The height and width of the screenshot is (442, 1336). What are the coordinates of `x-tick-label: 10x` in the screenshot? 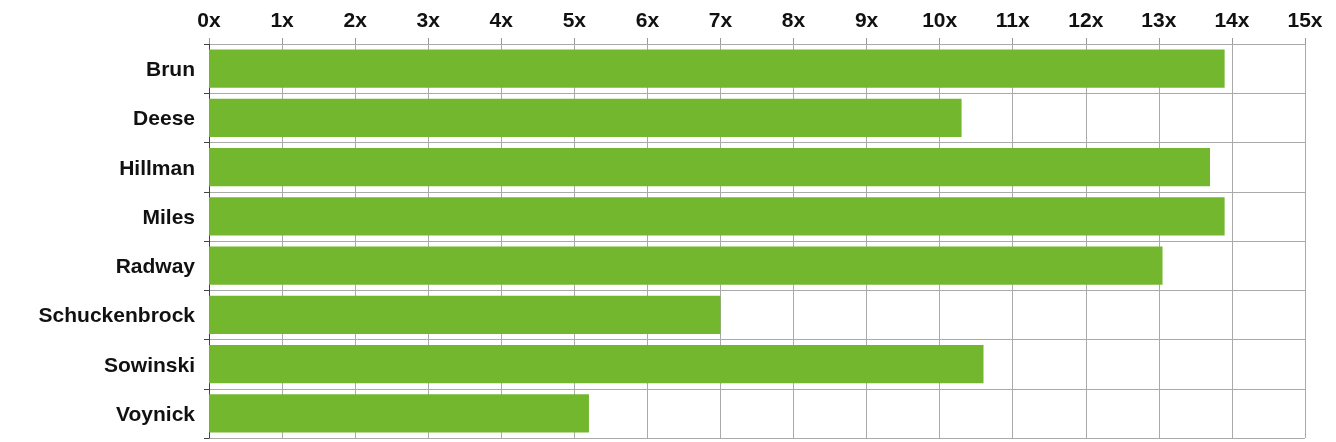 It's located at (940, 19).